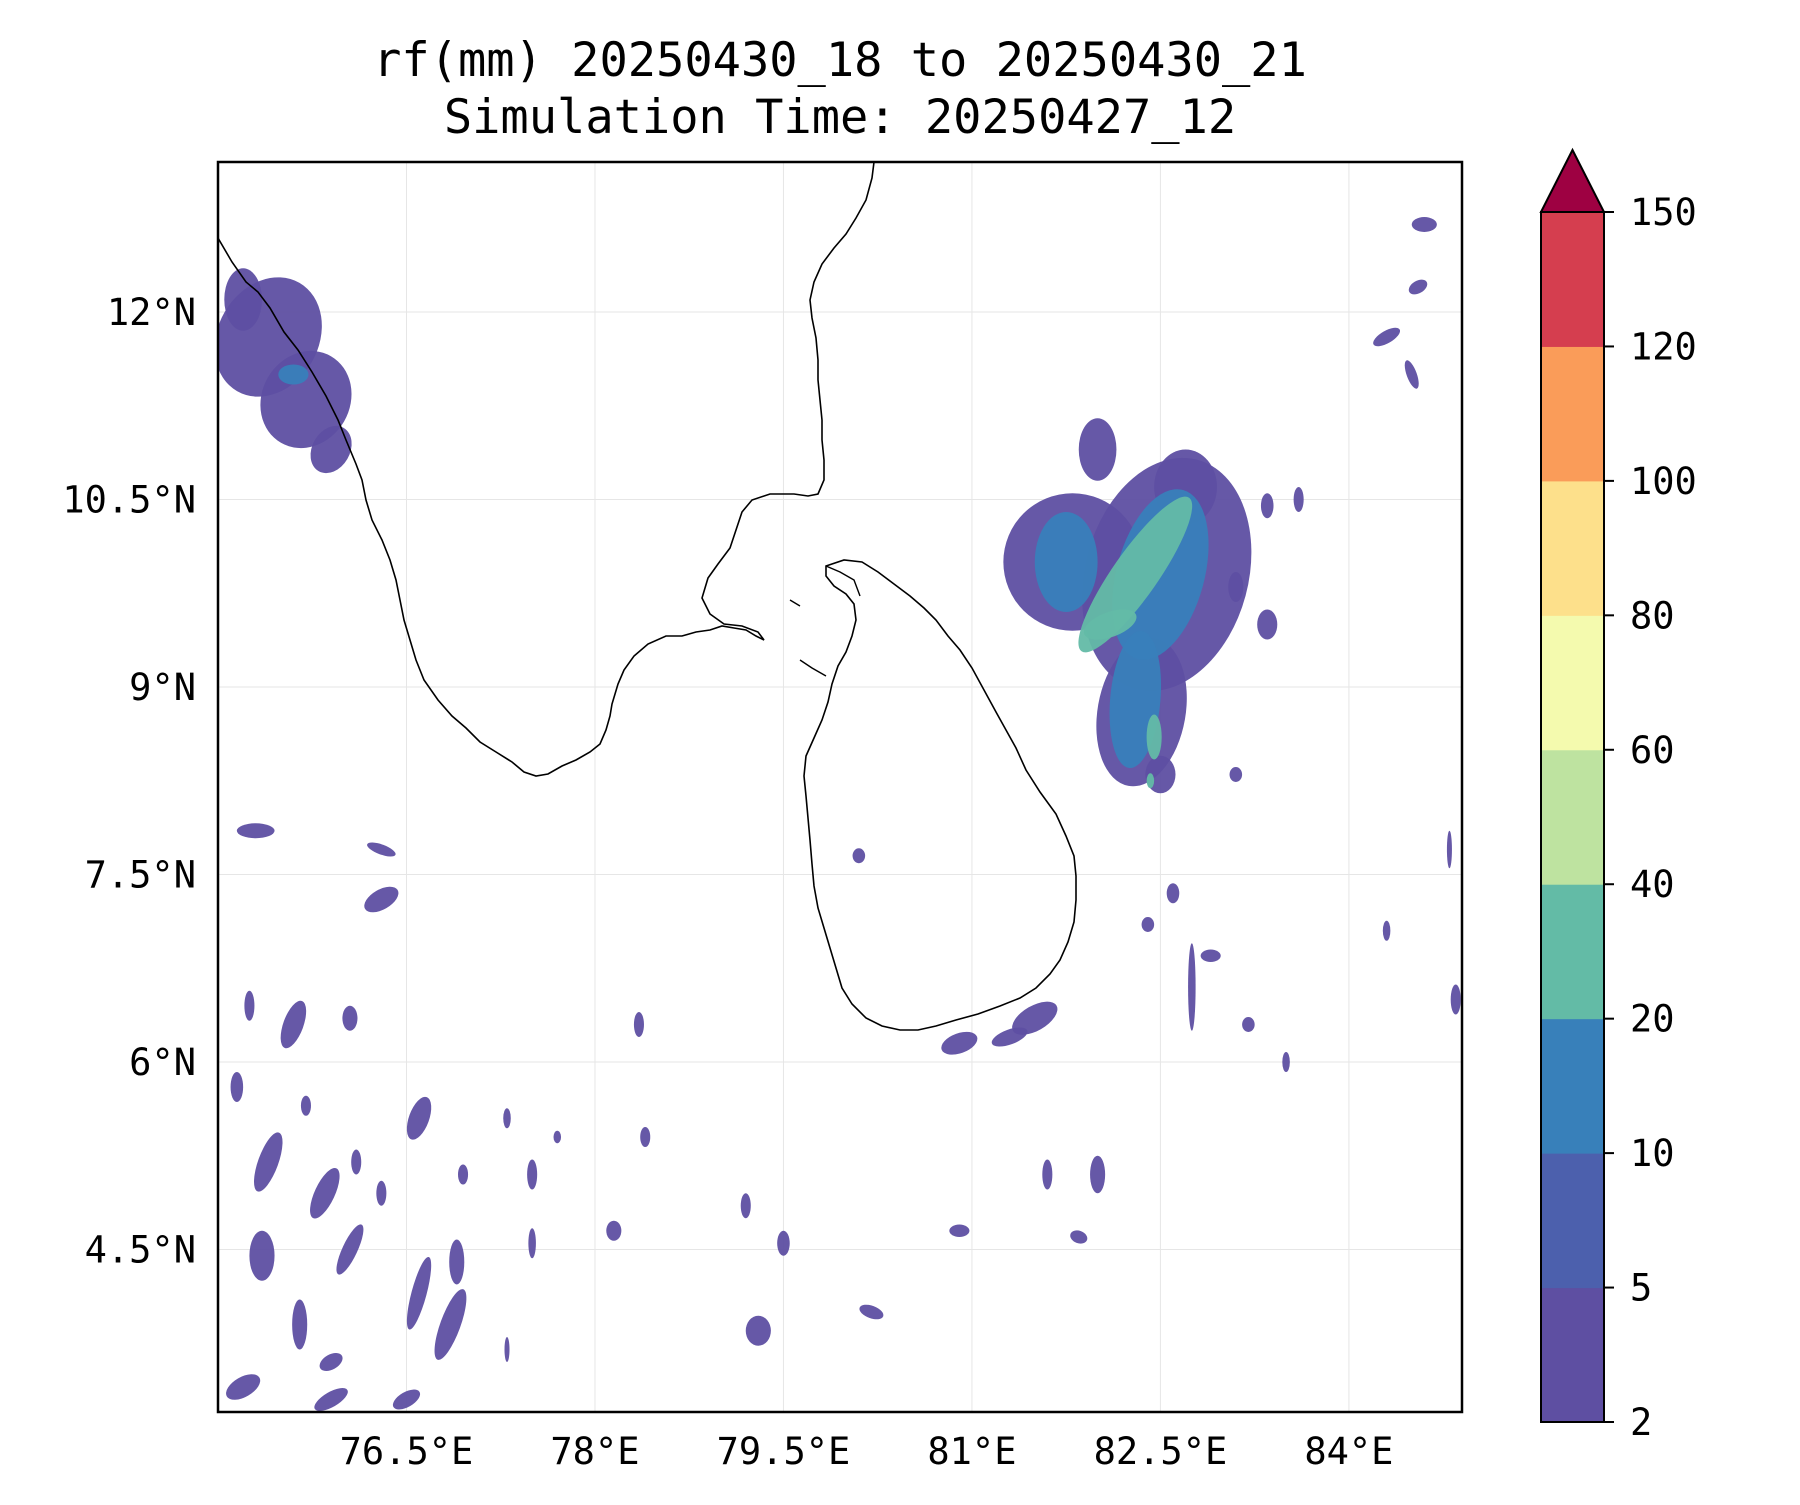 Image resolution: width=1800 pixels, height=1505 pixels. Describe the element at coordinates (825, 621) in the screenshot. I see `jaffna-coastline` at that location.